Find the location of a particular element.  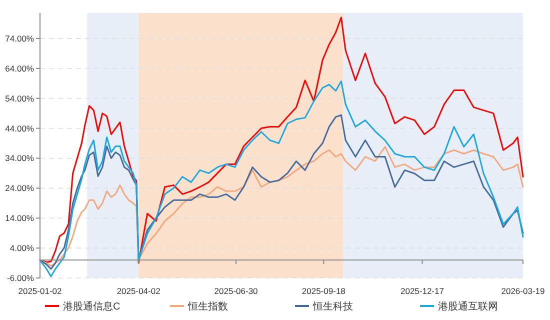

x-tick-label: 2026-03-19 is located at coordinates (523, 291).